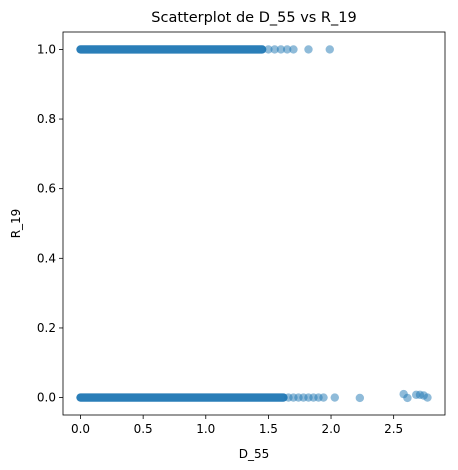 This screenshot has height=470, width=458. Describe the element at coordinates (46, 398) in the screenshot. I see `y-tick-label: 0.0` at that location.